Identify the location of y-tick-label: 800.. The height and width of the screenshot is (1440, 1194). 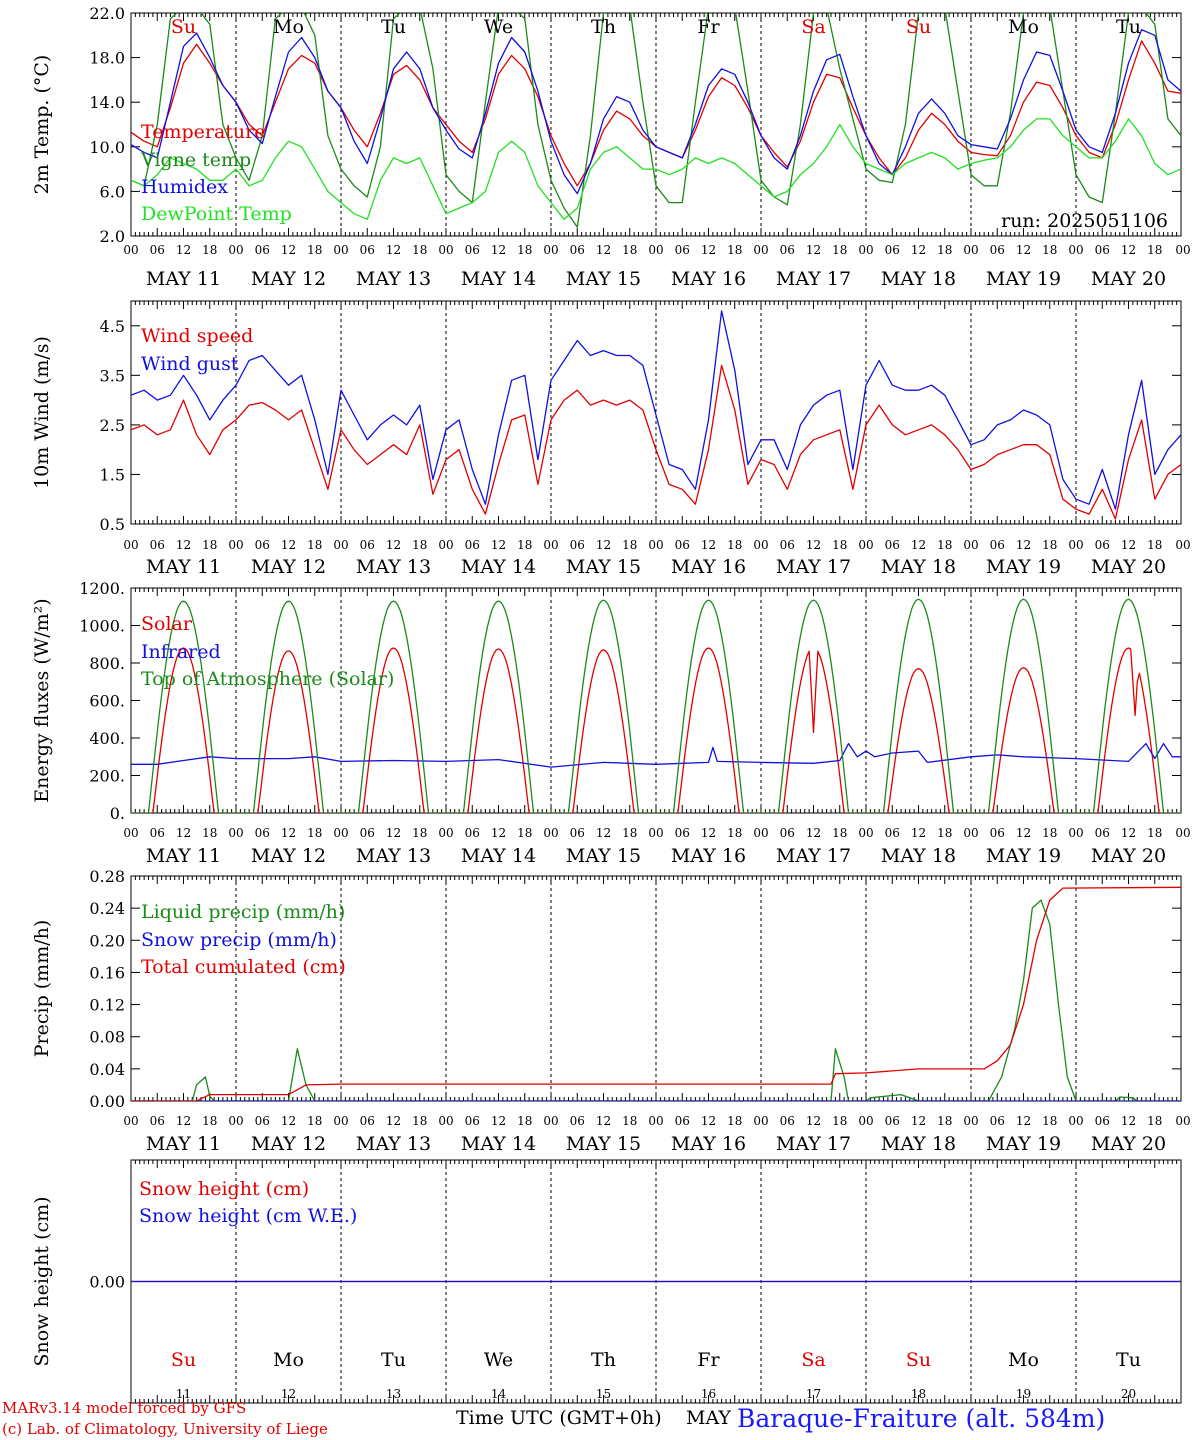
(107, 663).